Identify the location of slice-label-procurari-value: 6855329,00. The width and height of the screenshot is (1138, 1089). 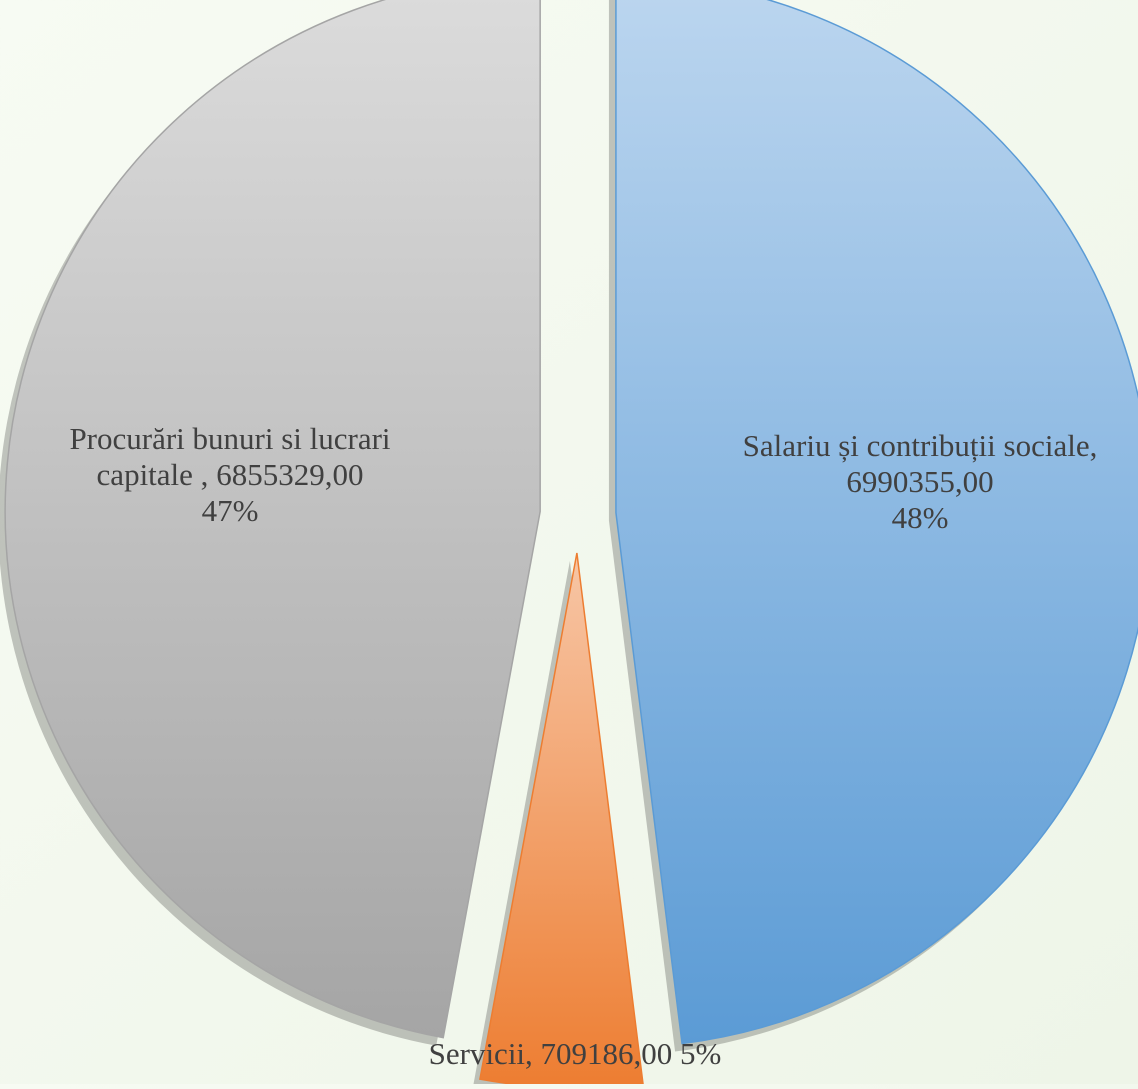
(290, 474).